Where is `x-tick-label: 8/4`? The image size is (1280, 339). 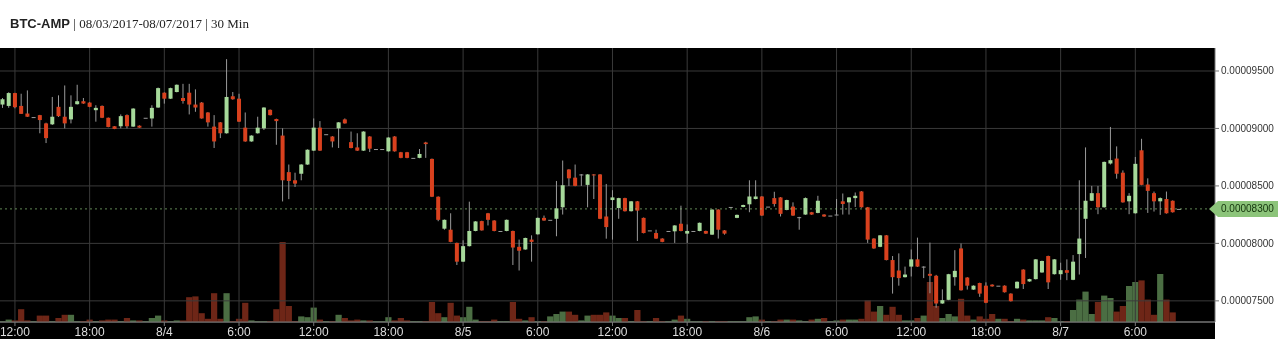 x-tick-label: 8/4 is located at coordinates (164, 332).